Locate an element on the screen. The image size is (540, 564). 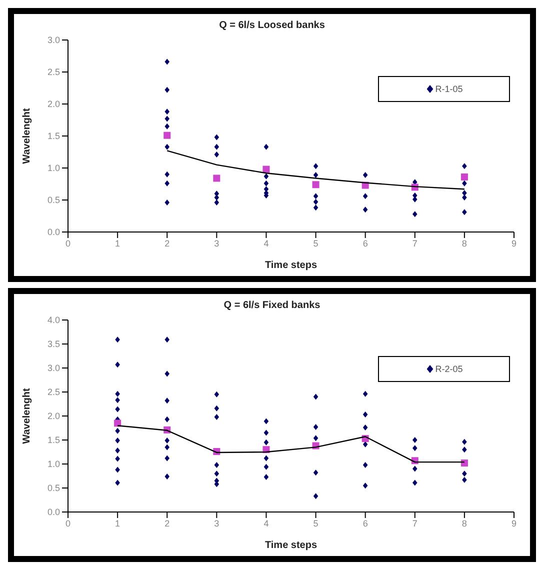
y-tick-label: 4.0 is located at coordinates (53, 320).